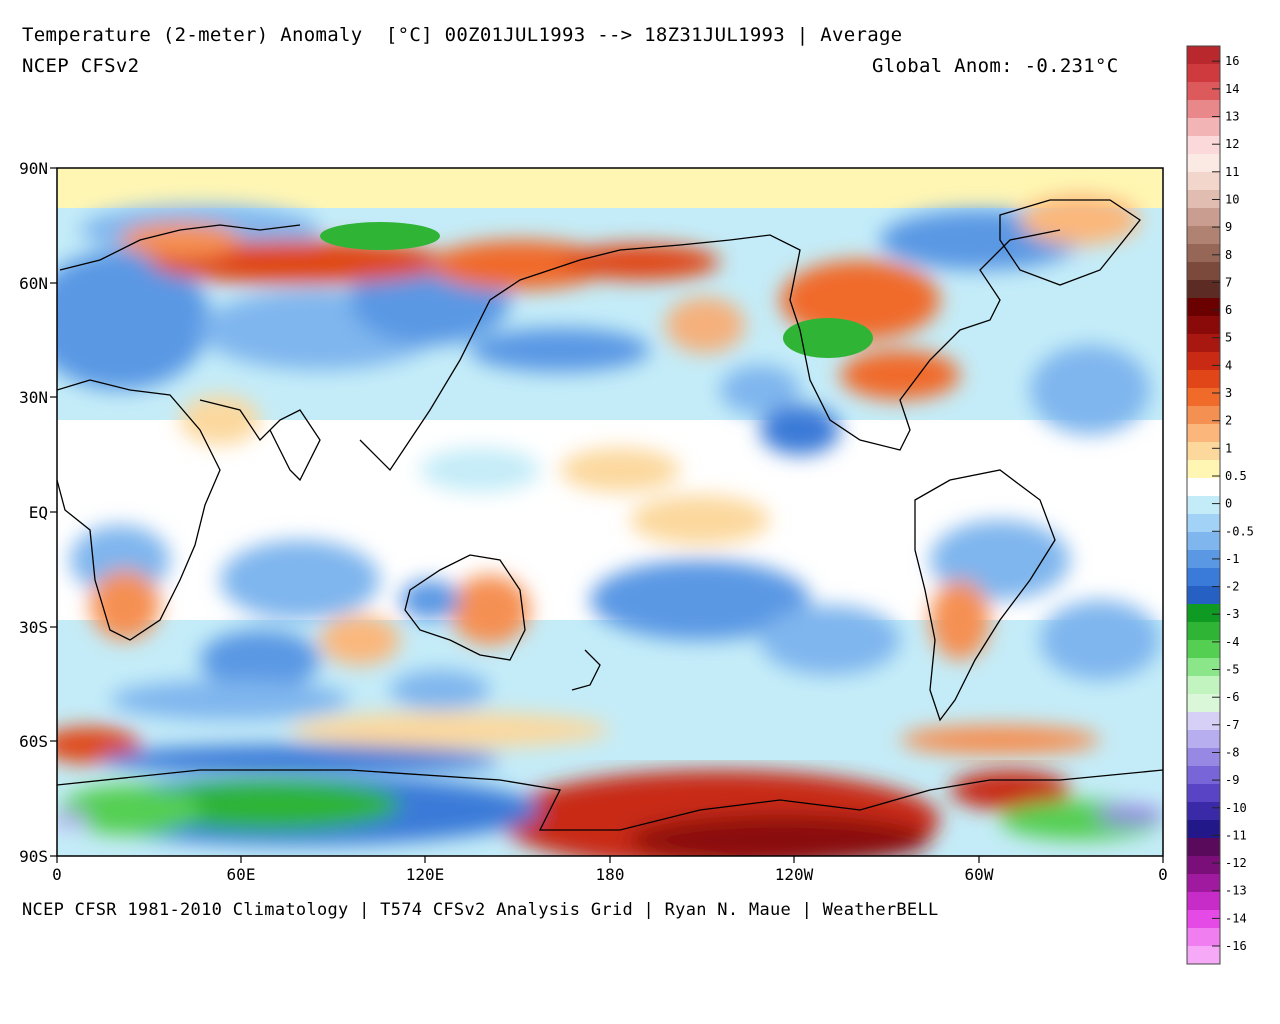  What do you see at coordinates (1236, 808) in the screenshot?
I see `colorbar-label: -10` at bounding box center [1236, 808].